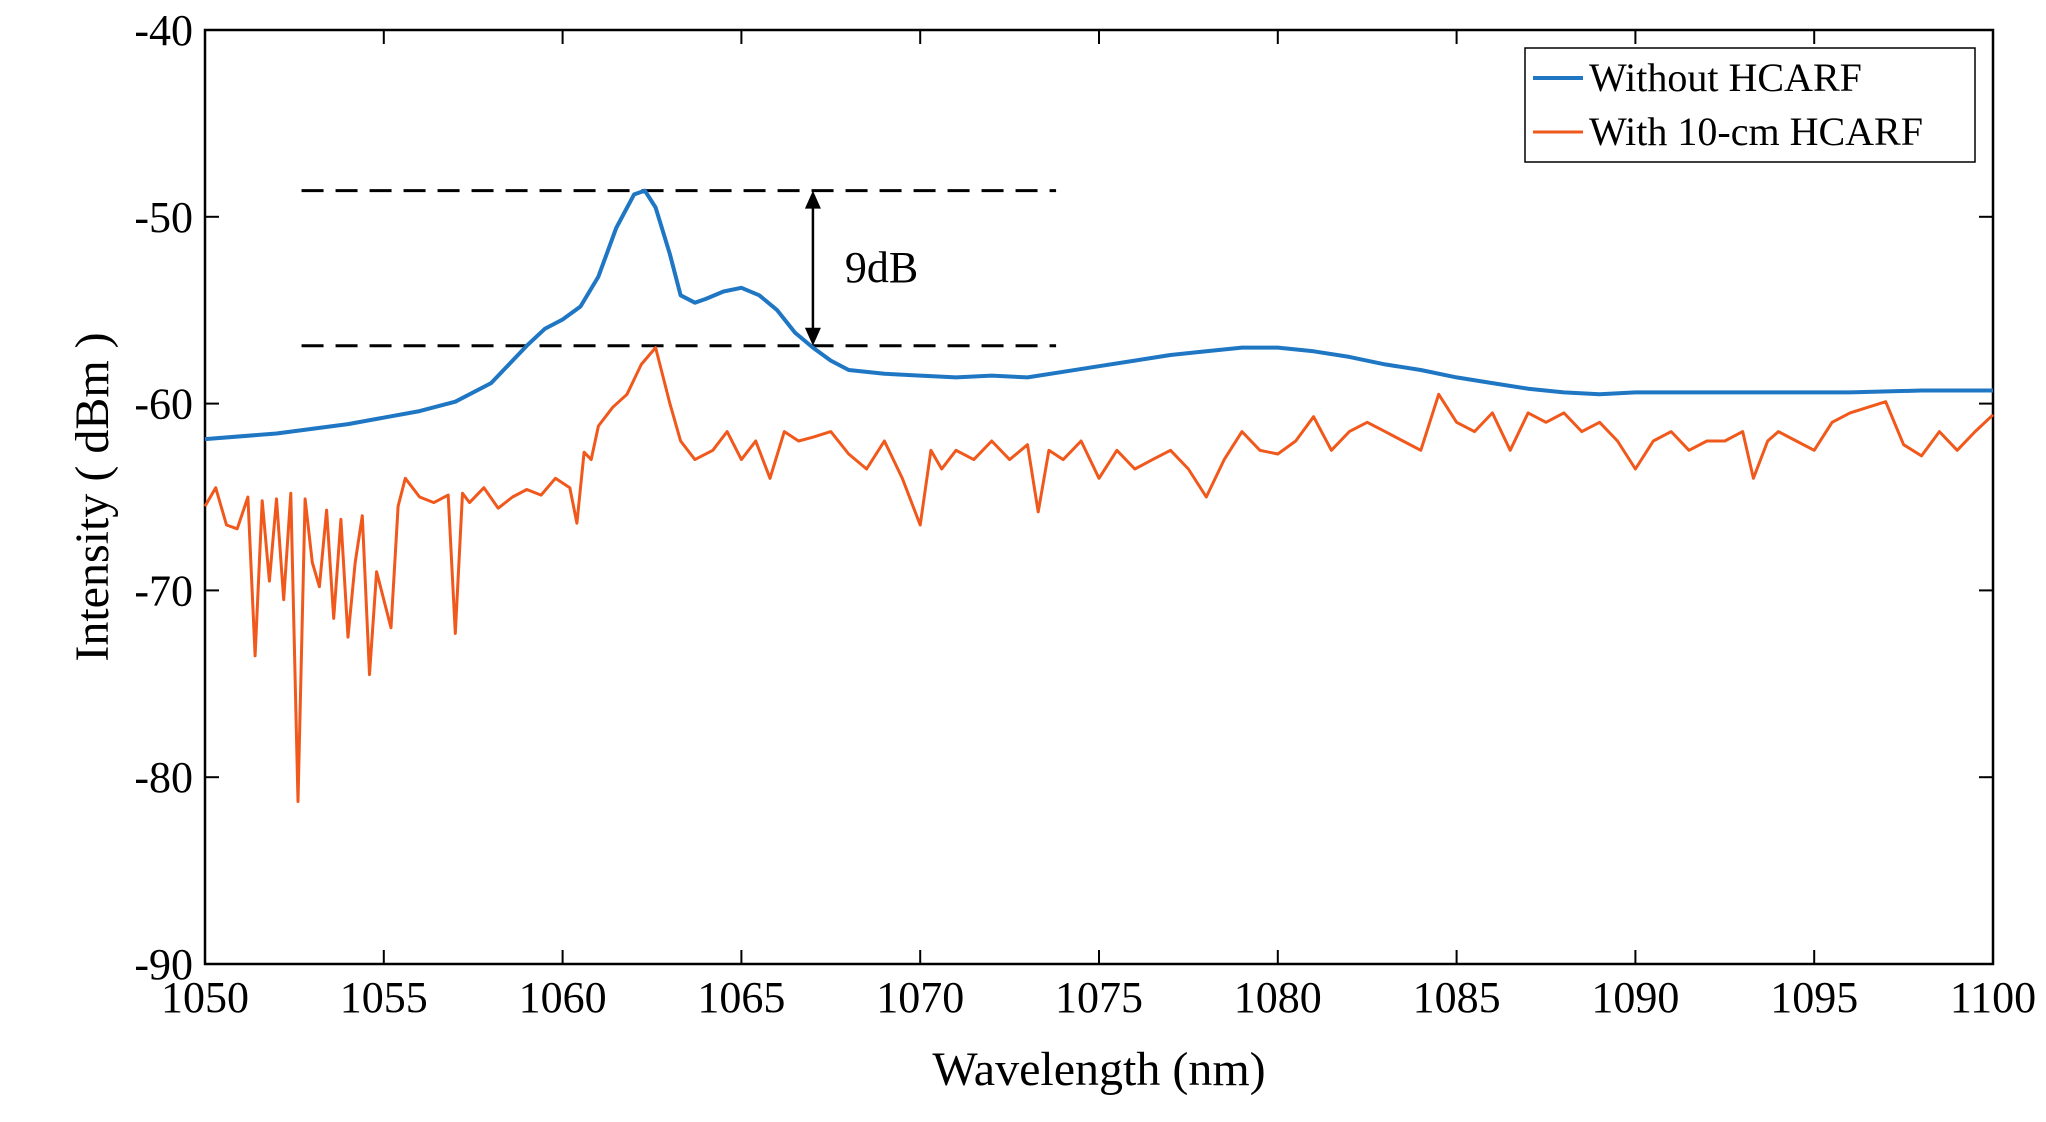 Image resolution: width=2046 pixels, height=1122 pixels. What do you see at coordinates (812, 336) in the screenshot?
I see `arrow-head-down-icon` at bounding box center [812, 336].